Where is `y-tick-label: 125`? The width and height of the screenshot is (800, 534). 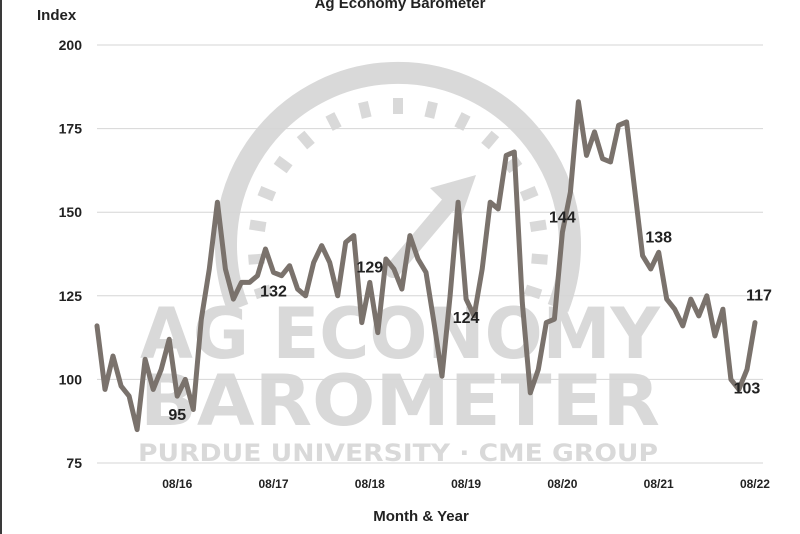
y-tick-label: 125 is located at coordinates (71, 296).